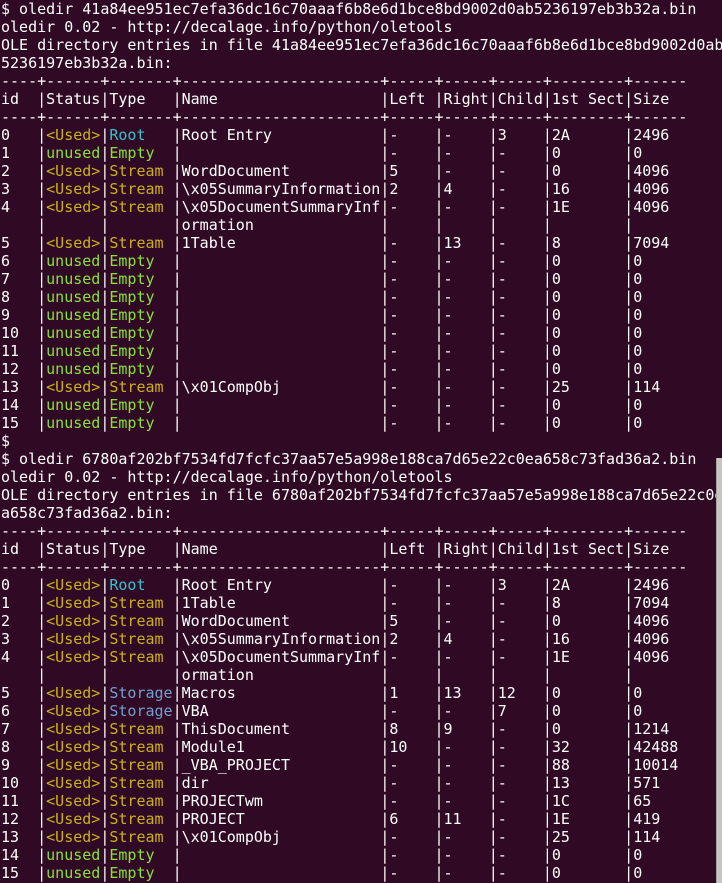 This screenshot has width=722, height=883. What do you see at coordinates (651, 657) in the screenshot?
I see `size-cell: 4096` at bounding box center [651, 657].